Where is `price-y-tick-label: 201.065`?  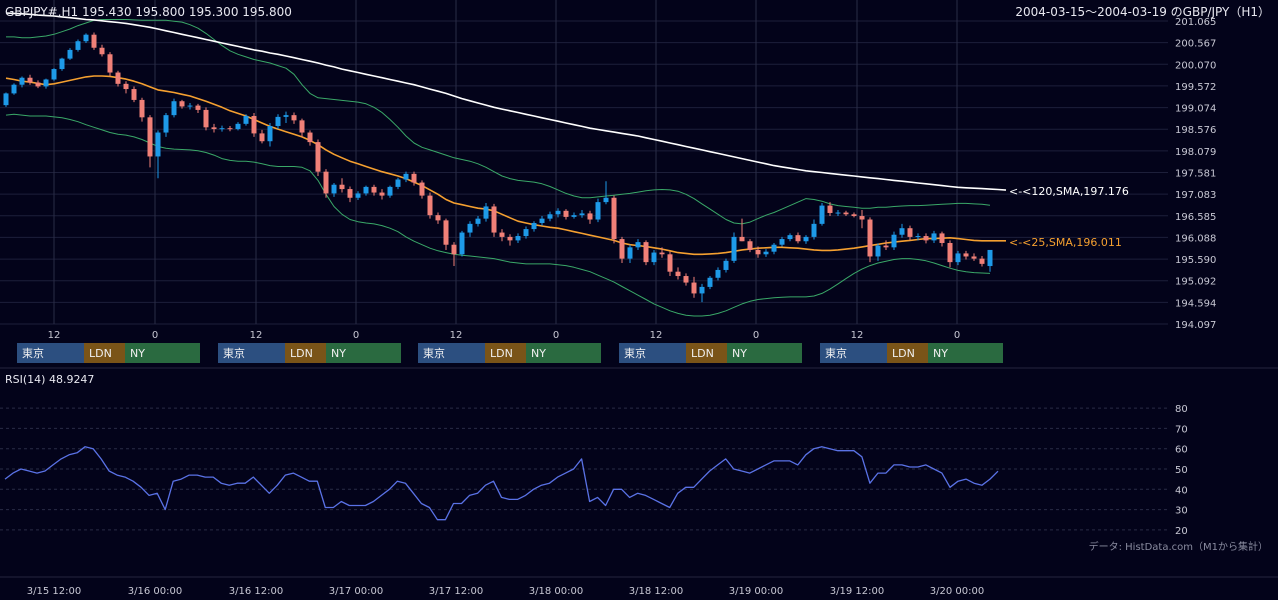
price-y-tick-label: 201.065 is located at coordinates (1195, 22).